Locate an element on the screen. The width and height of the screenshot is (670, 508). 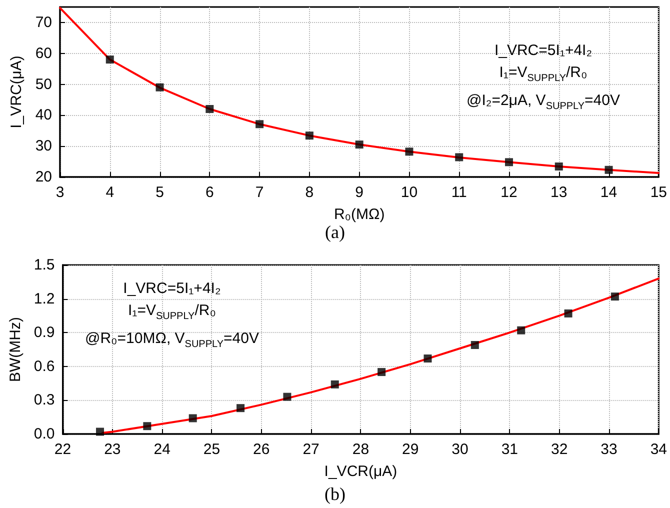
x-tick-label: 29 is located at coordinates (410, 449).